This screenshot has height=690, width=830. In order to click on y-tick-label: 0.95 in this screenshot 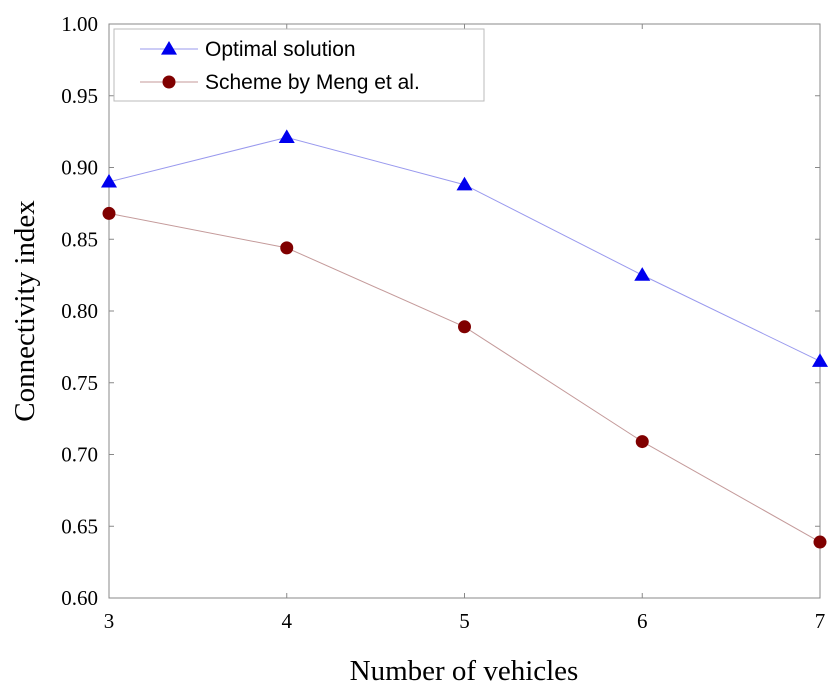, I will do `click(79, 96)`.